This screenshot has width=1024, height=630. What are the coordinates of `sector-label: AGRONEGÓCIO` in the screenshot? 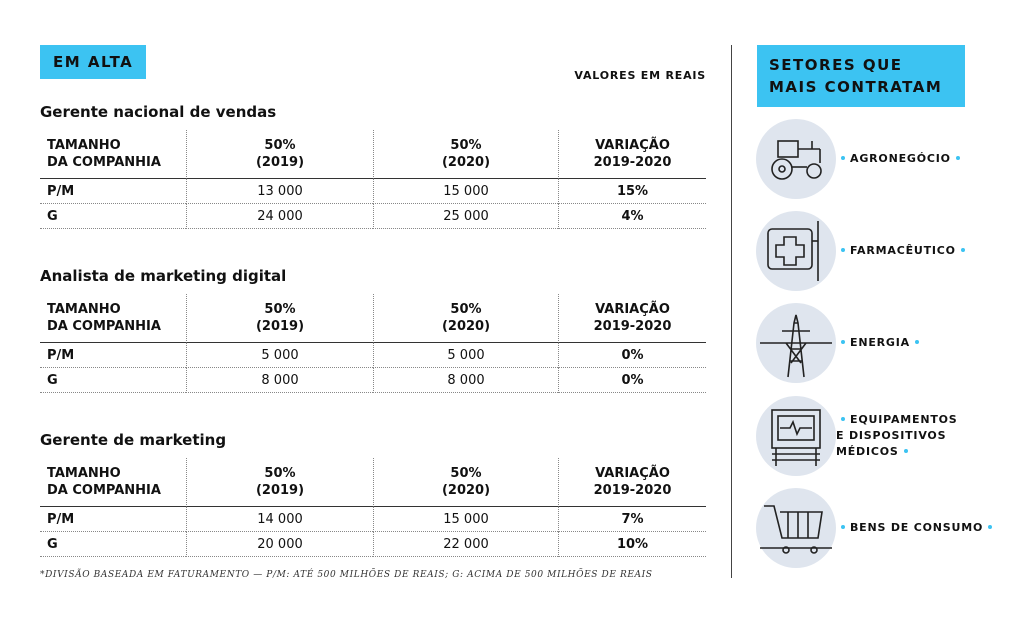 It's located at (900, 159).